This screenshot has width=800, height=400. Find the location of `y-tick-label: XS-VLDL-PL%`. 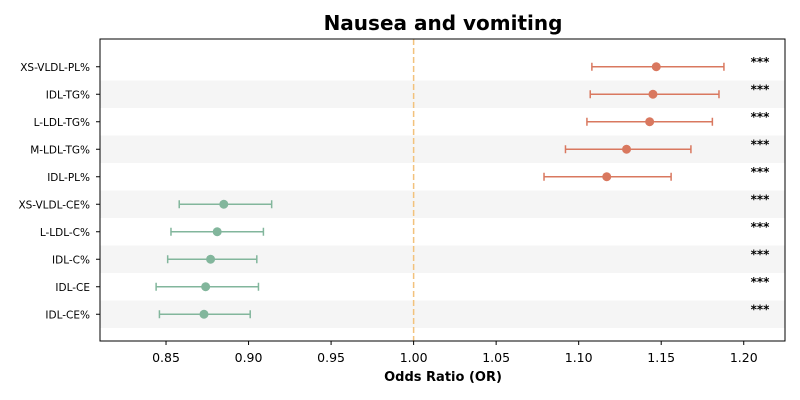

y-tick-label: XS-VLDL-PL% is located at coordinates (55, 68).